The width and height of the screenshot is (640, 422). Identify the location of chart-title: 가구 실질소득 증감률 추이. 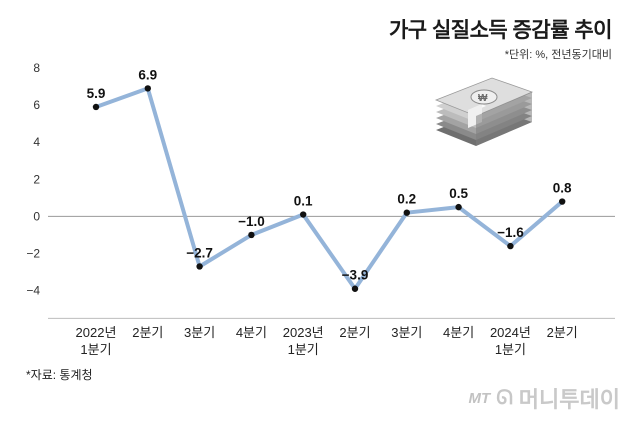
(500, 30).